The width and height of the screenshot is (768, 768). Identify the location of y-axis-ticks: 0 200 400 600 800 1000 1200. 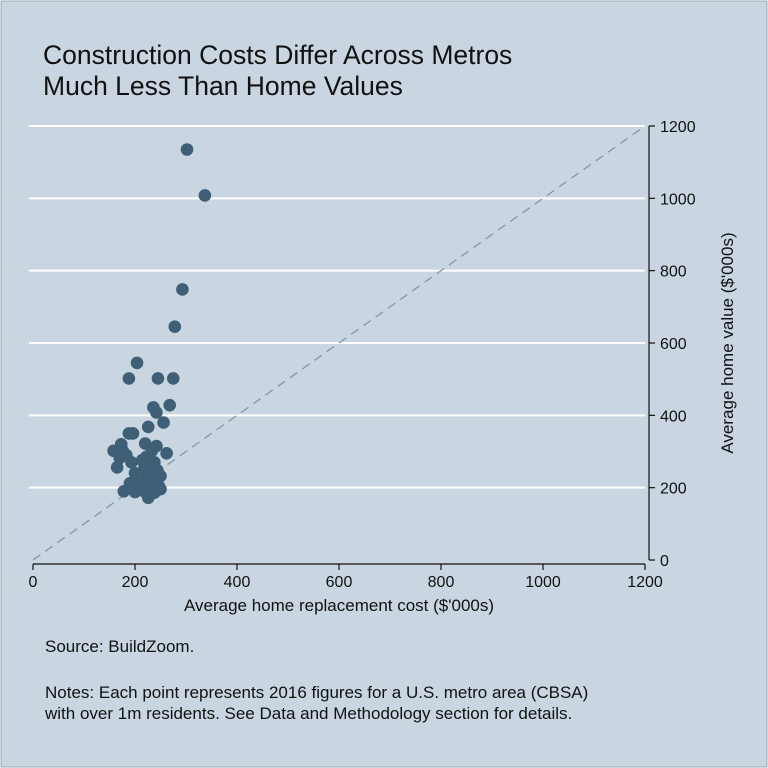
(672, 344).